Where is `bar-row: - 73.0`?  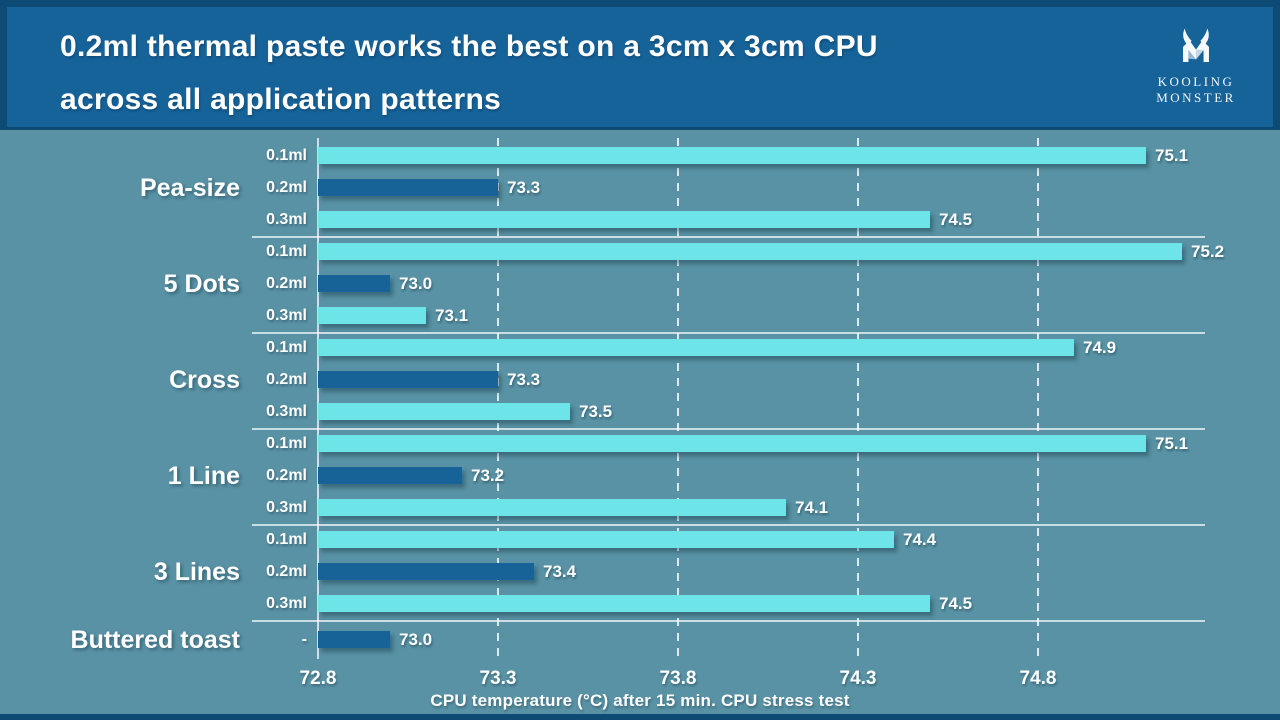 bar-row: - 73.0 is located at coordinates (728, 640).